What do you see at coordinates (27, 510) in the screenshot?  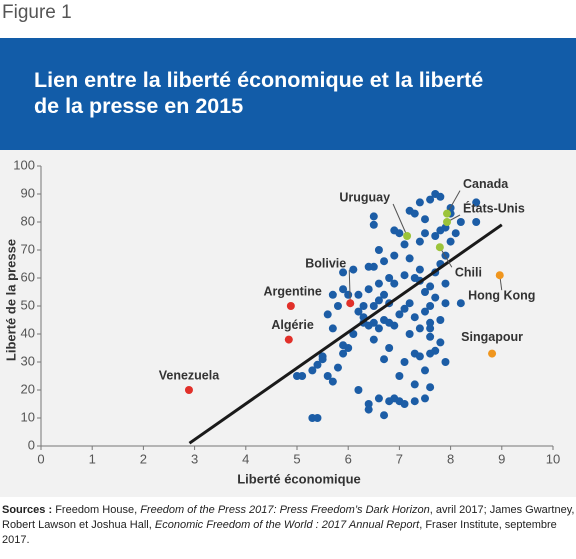 I see `source-text: Sources :` at bounding box center [27, 510].